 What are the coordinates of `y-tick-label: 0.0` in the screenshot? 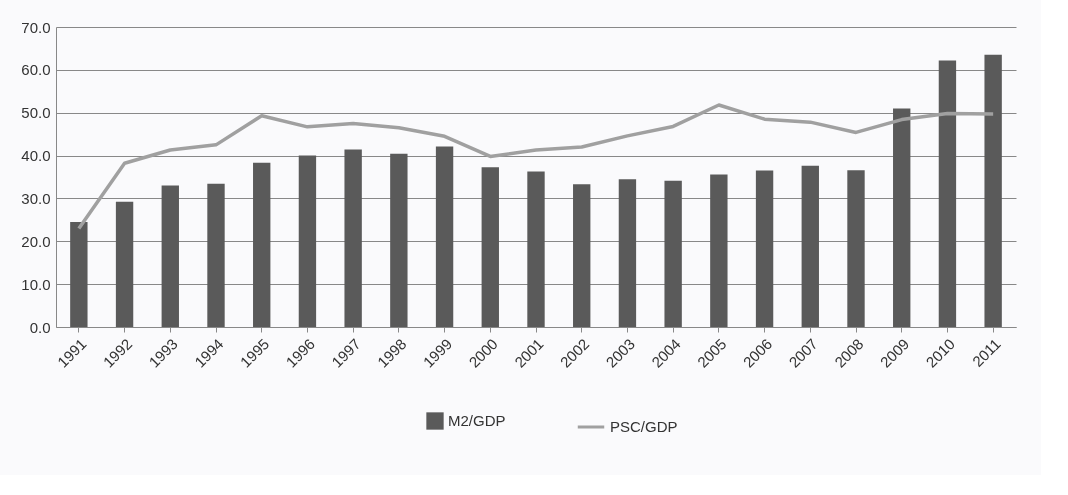 It's located at (40, 327).